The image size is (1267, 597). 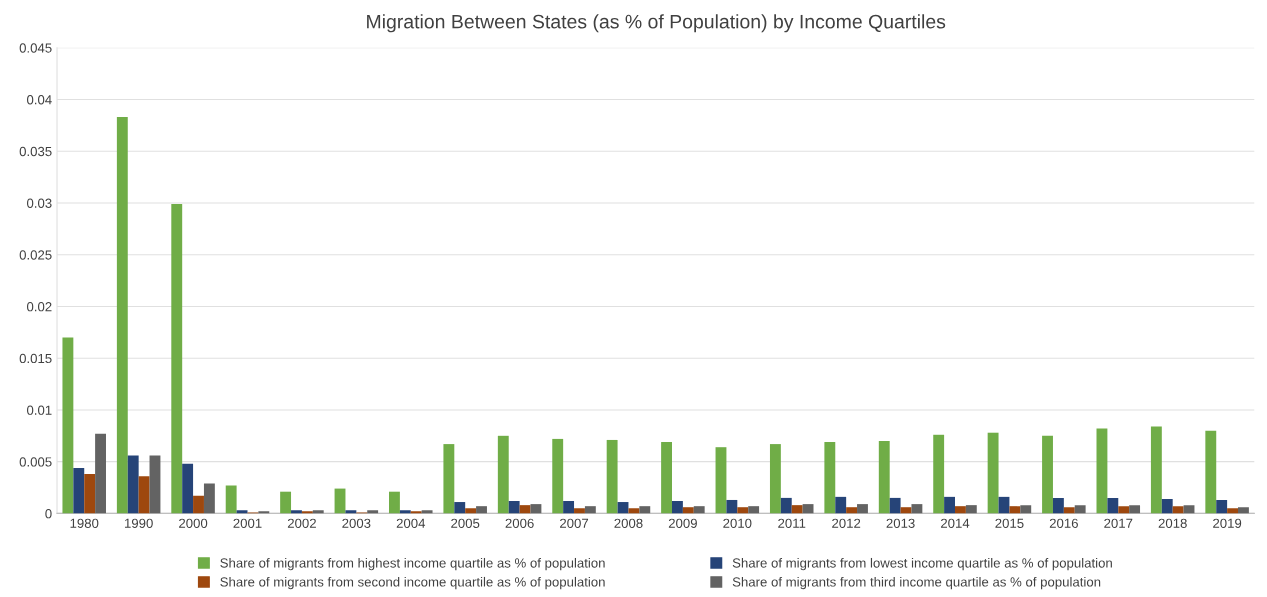 What do you see at coordinates (1009, 523) in the screenshot?
I see `x-tick-label: 2015` at bounding box center [1009, 523].